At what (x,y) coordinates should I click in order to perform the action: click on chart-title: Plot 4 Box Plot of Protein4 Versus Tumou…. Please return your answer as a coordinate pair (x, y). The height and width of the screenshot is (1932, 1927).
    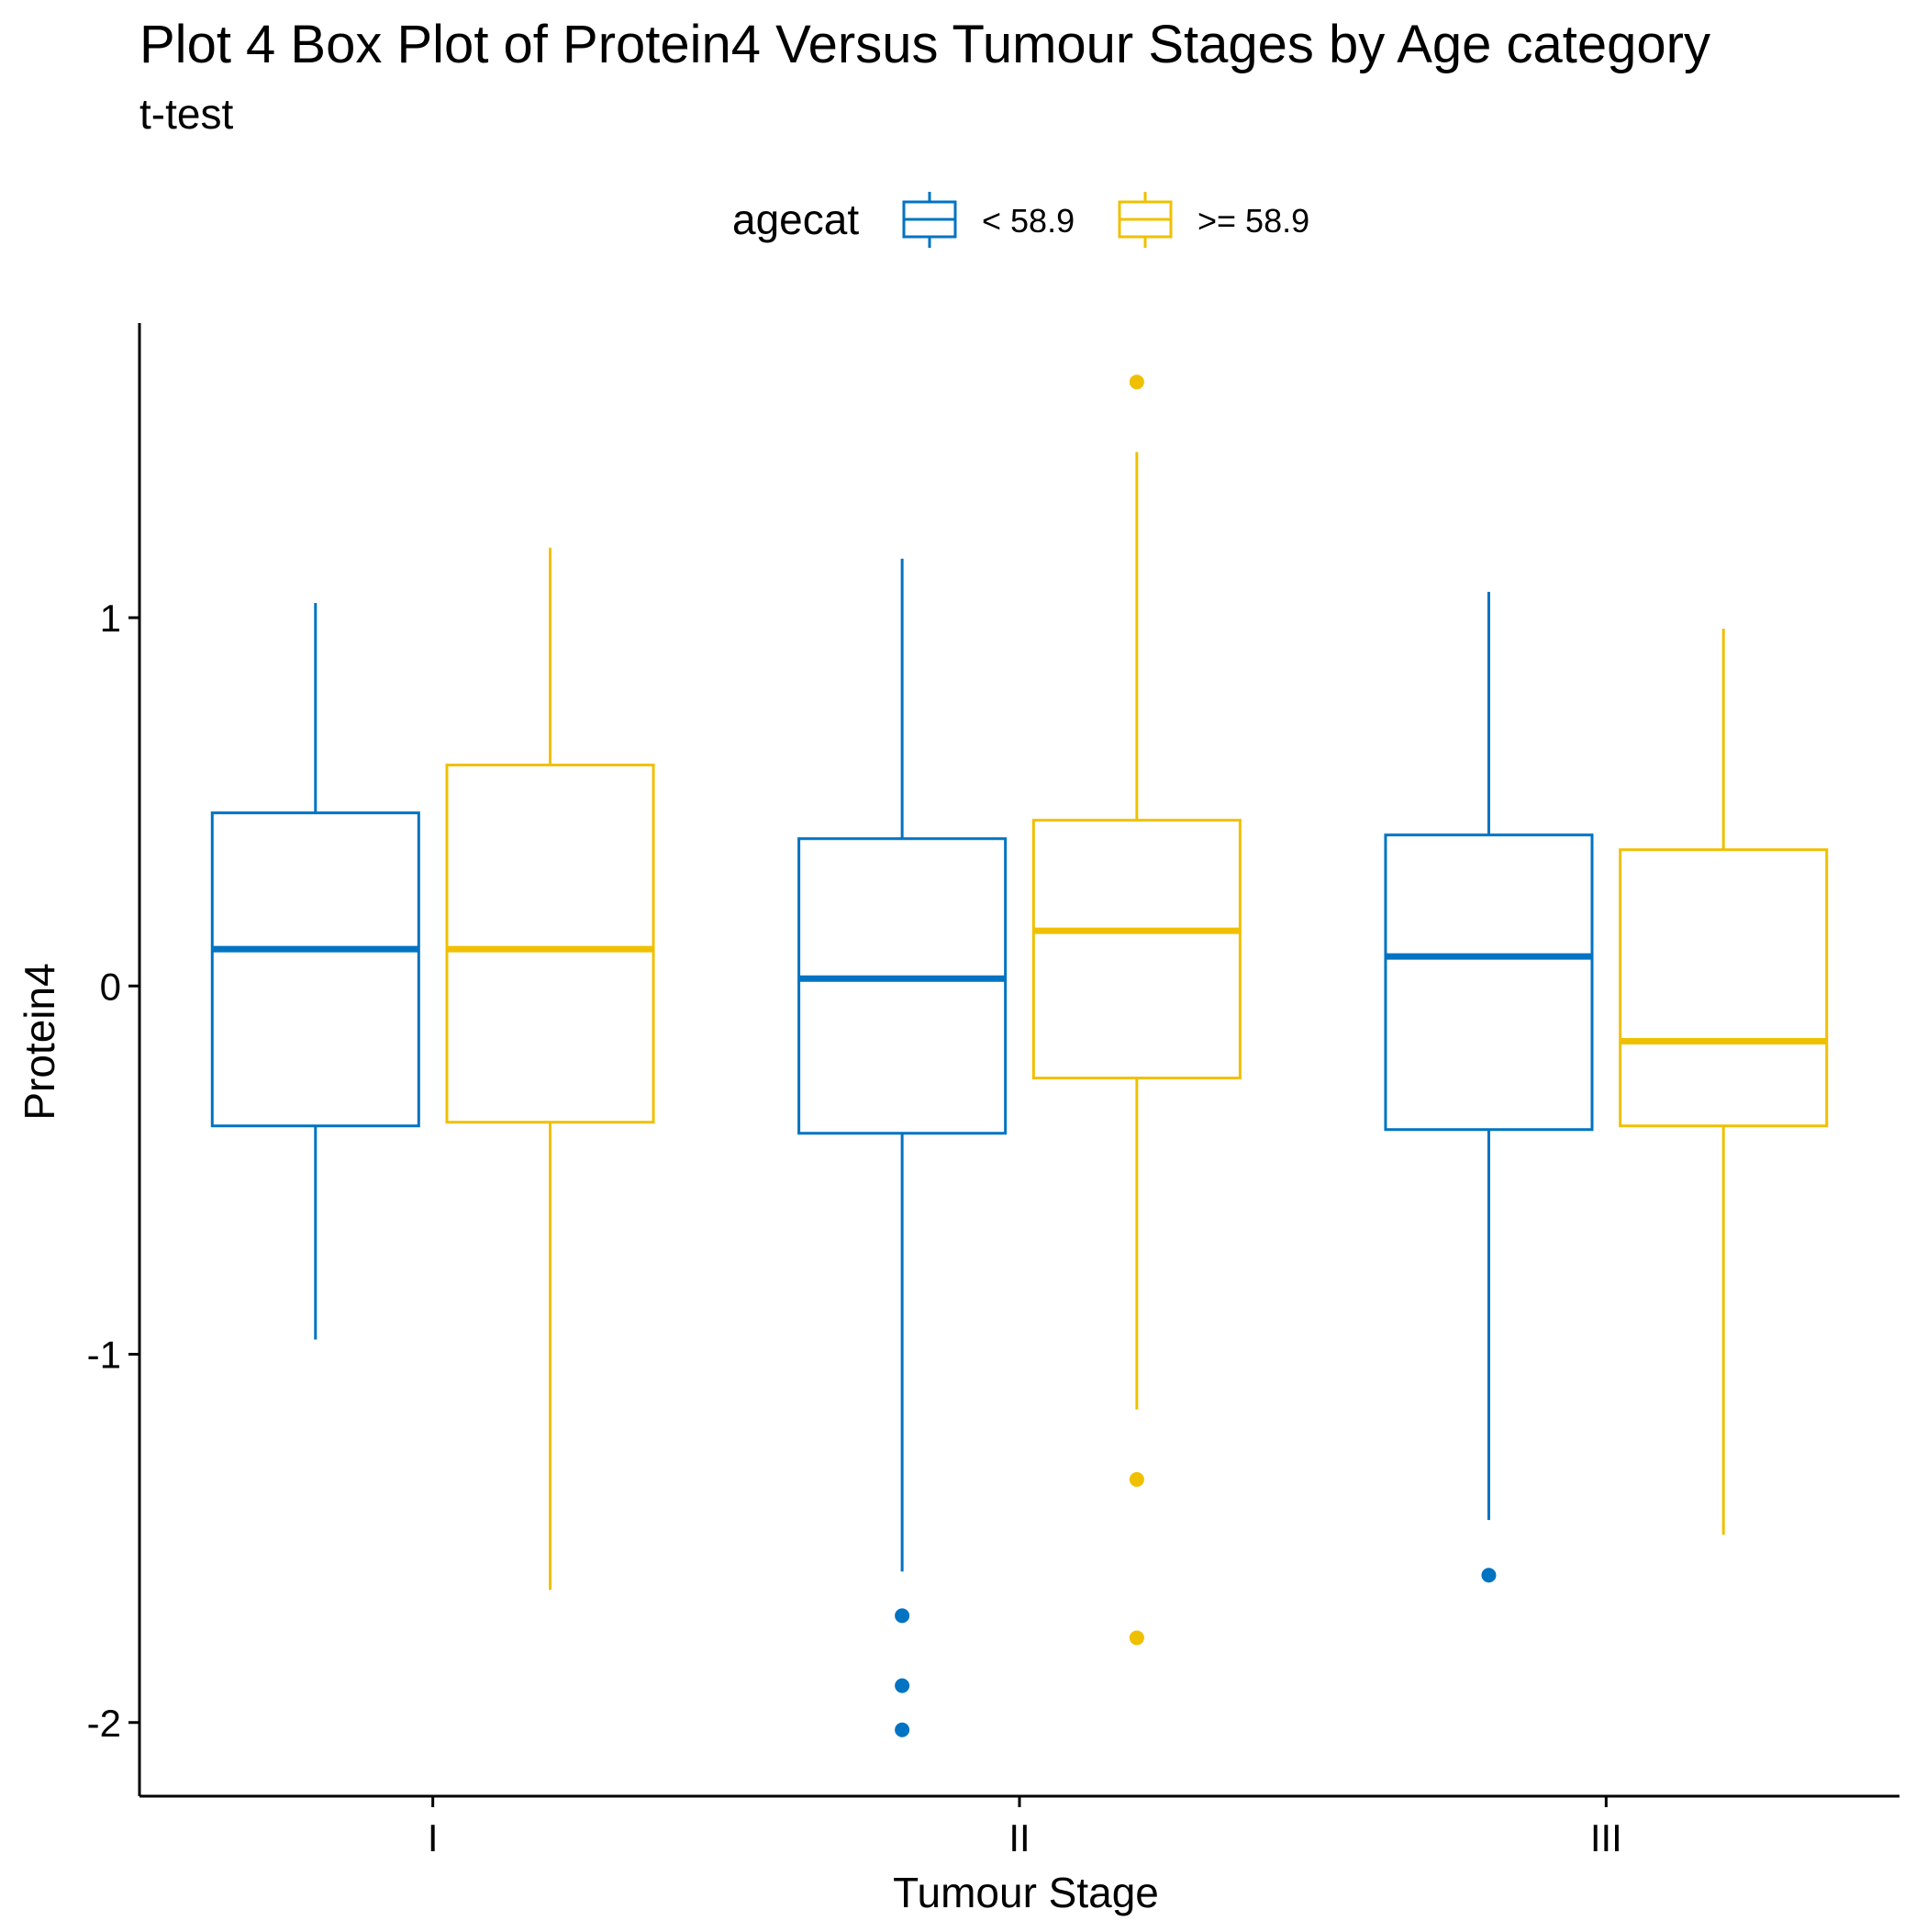
    Looking at the image, I should click on (924, 44).